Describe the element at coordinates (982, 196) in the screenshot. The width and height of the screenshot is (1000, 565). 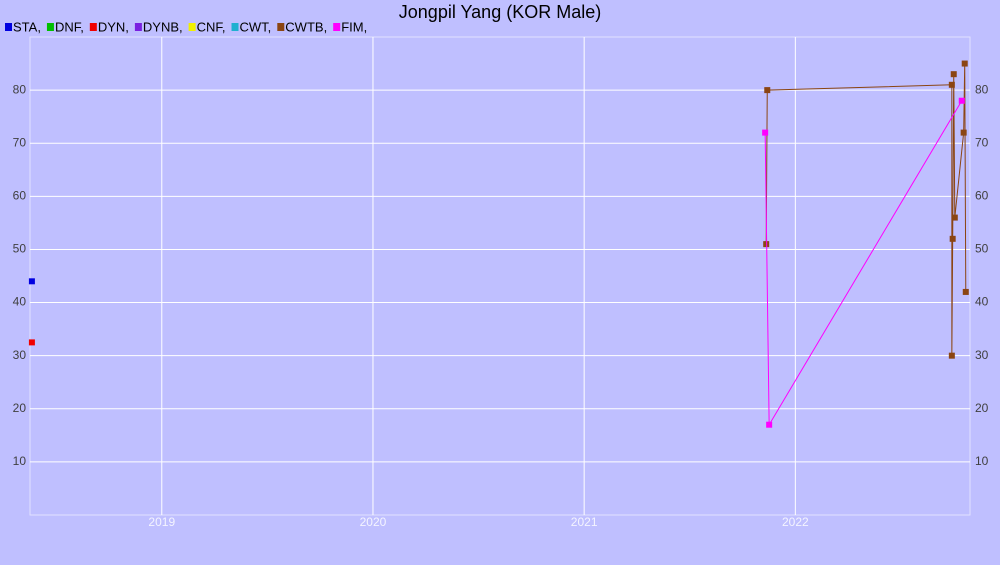
I see `y2-tick-label: 60` at that location.